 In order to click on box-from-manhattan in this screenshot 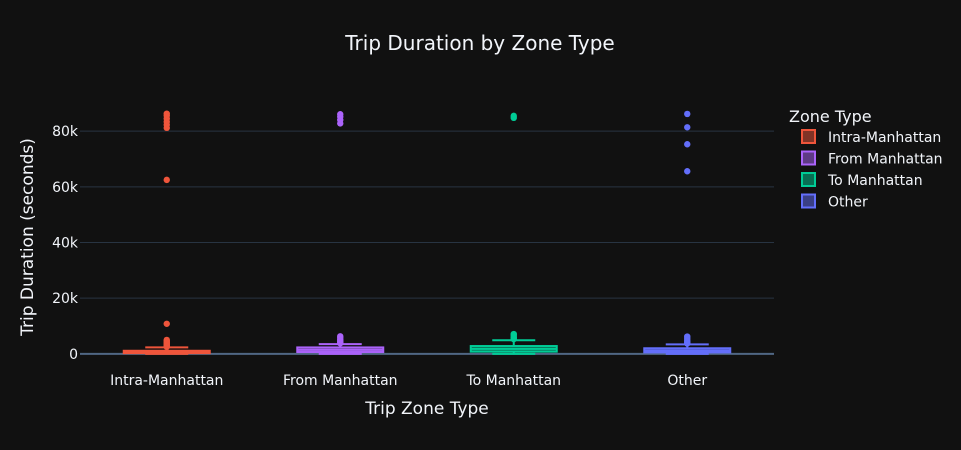, I will do `click(340, 233)`.